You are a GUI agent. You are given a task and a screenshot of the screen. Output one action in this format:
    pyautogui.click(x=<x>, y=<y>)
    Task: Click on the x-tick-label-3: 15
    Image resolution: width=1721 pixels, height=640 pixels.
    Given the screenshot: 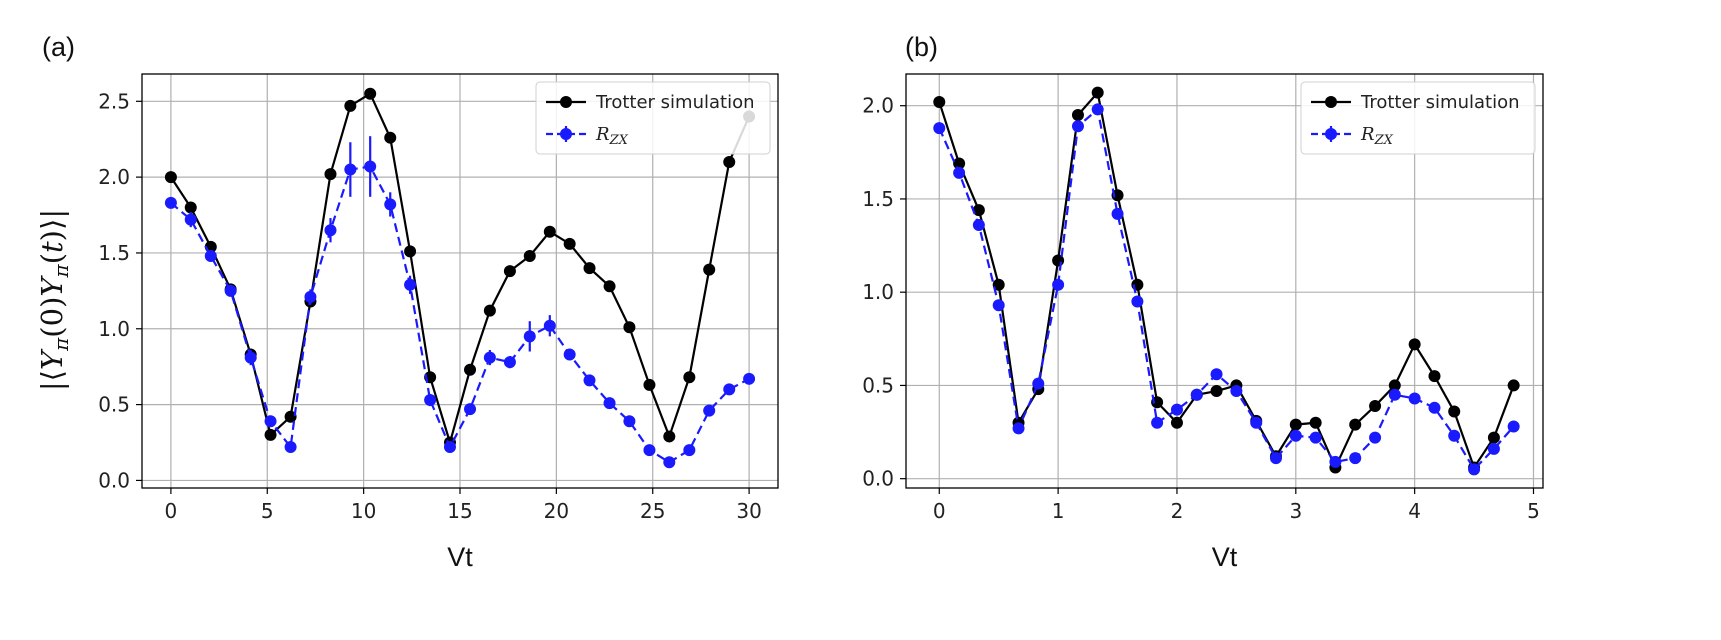 What is the action you would take?
    pyautogui.click(x=459, y=511)
    